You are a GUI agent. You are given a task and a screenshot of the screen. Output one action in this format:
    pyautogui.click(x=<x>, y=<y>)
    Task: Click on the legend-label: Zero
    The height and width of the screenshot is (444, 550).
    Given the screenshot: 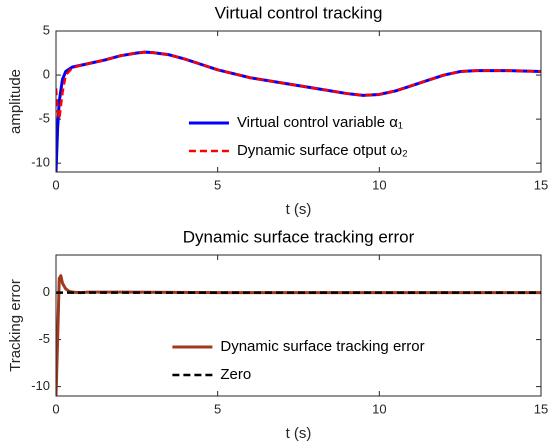 What is the action you would take?
    pyautogui.click(x=235, y=374)
    